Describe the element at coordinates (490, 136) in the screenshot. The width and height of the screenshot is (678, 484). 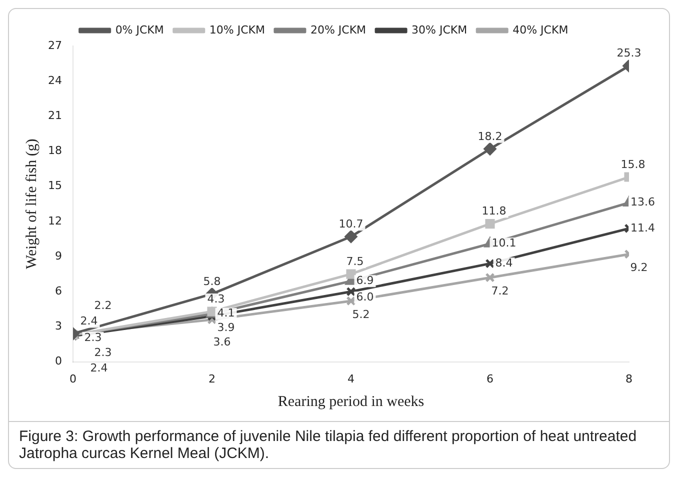
I see `data-label: 18.2` at that location.